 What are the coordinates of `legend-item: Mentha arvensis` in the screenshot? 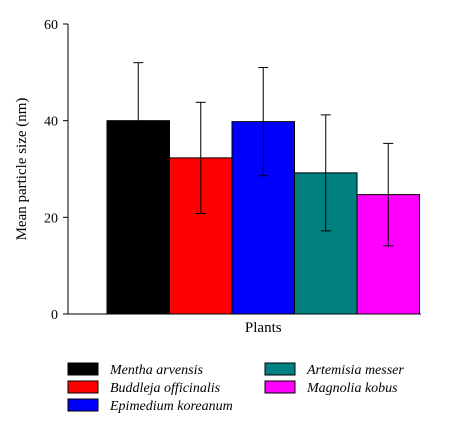 It's located at (135, 370).